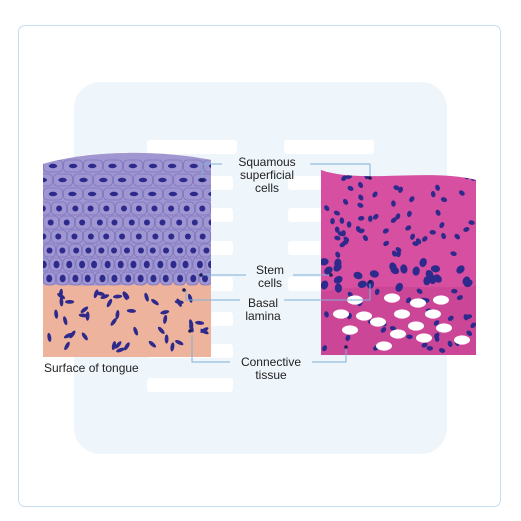 The width and height of the screenshot is (521, 521). Describe the element at coordinates (267, 175) in the screenshot. I see `label-squamous-superficial-cells: Squamous superficial cells` at that location.